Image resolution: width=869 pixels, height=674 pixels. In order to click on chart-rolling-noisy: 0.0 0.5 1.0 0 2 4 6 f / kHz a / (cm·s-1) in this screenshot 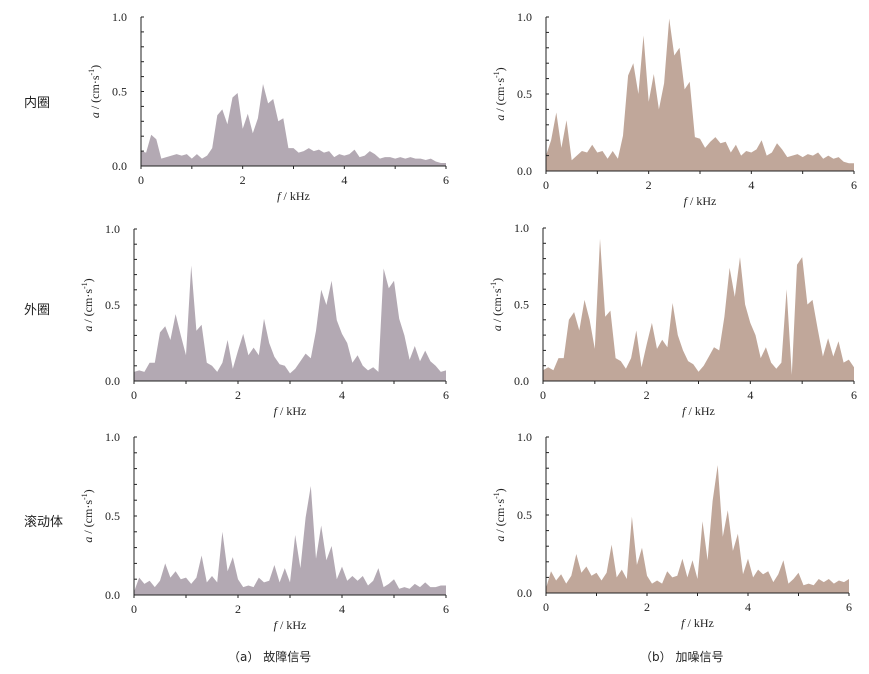, I will do `click(672, 530)`.